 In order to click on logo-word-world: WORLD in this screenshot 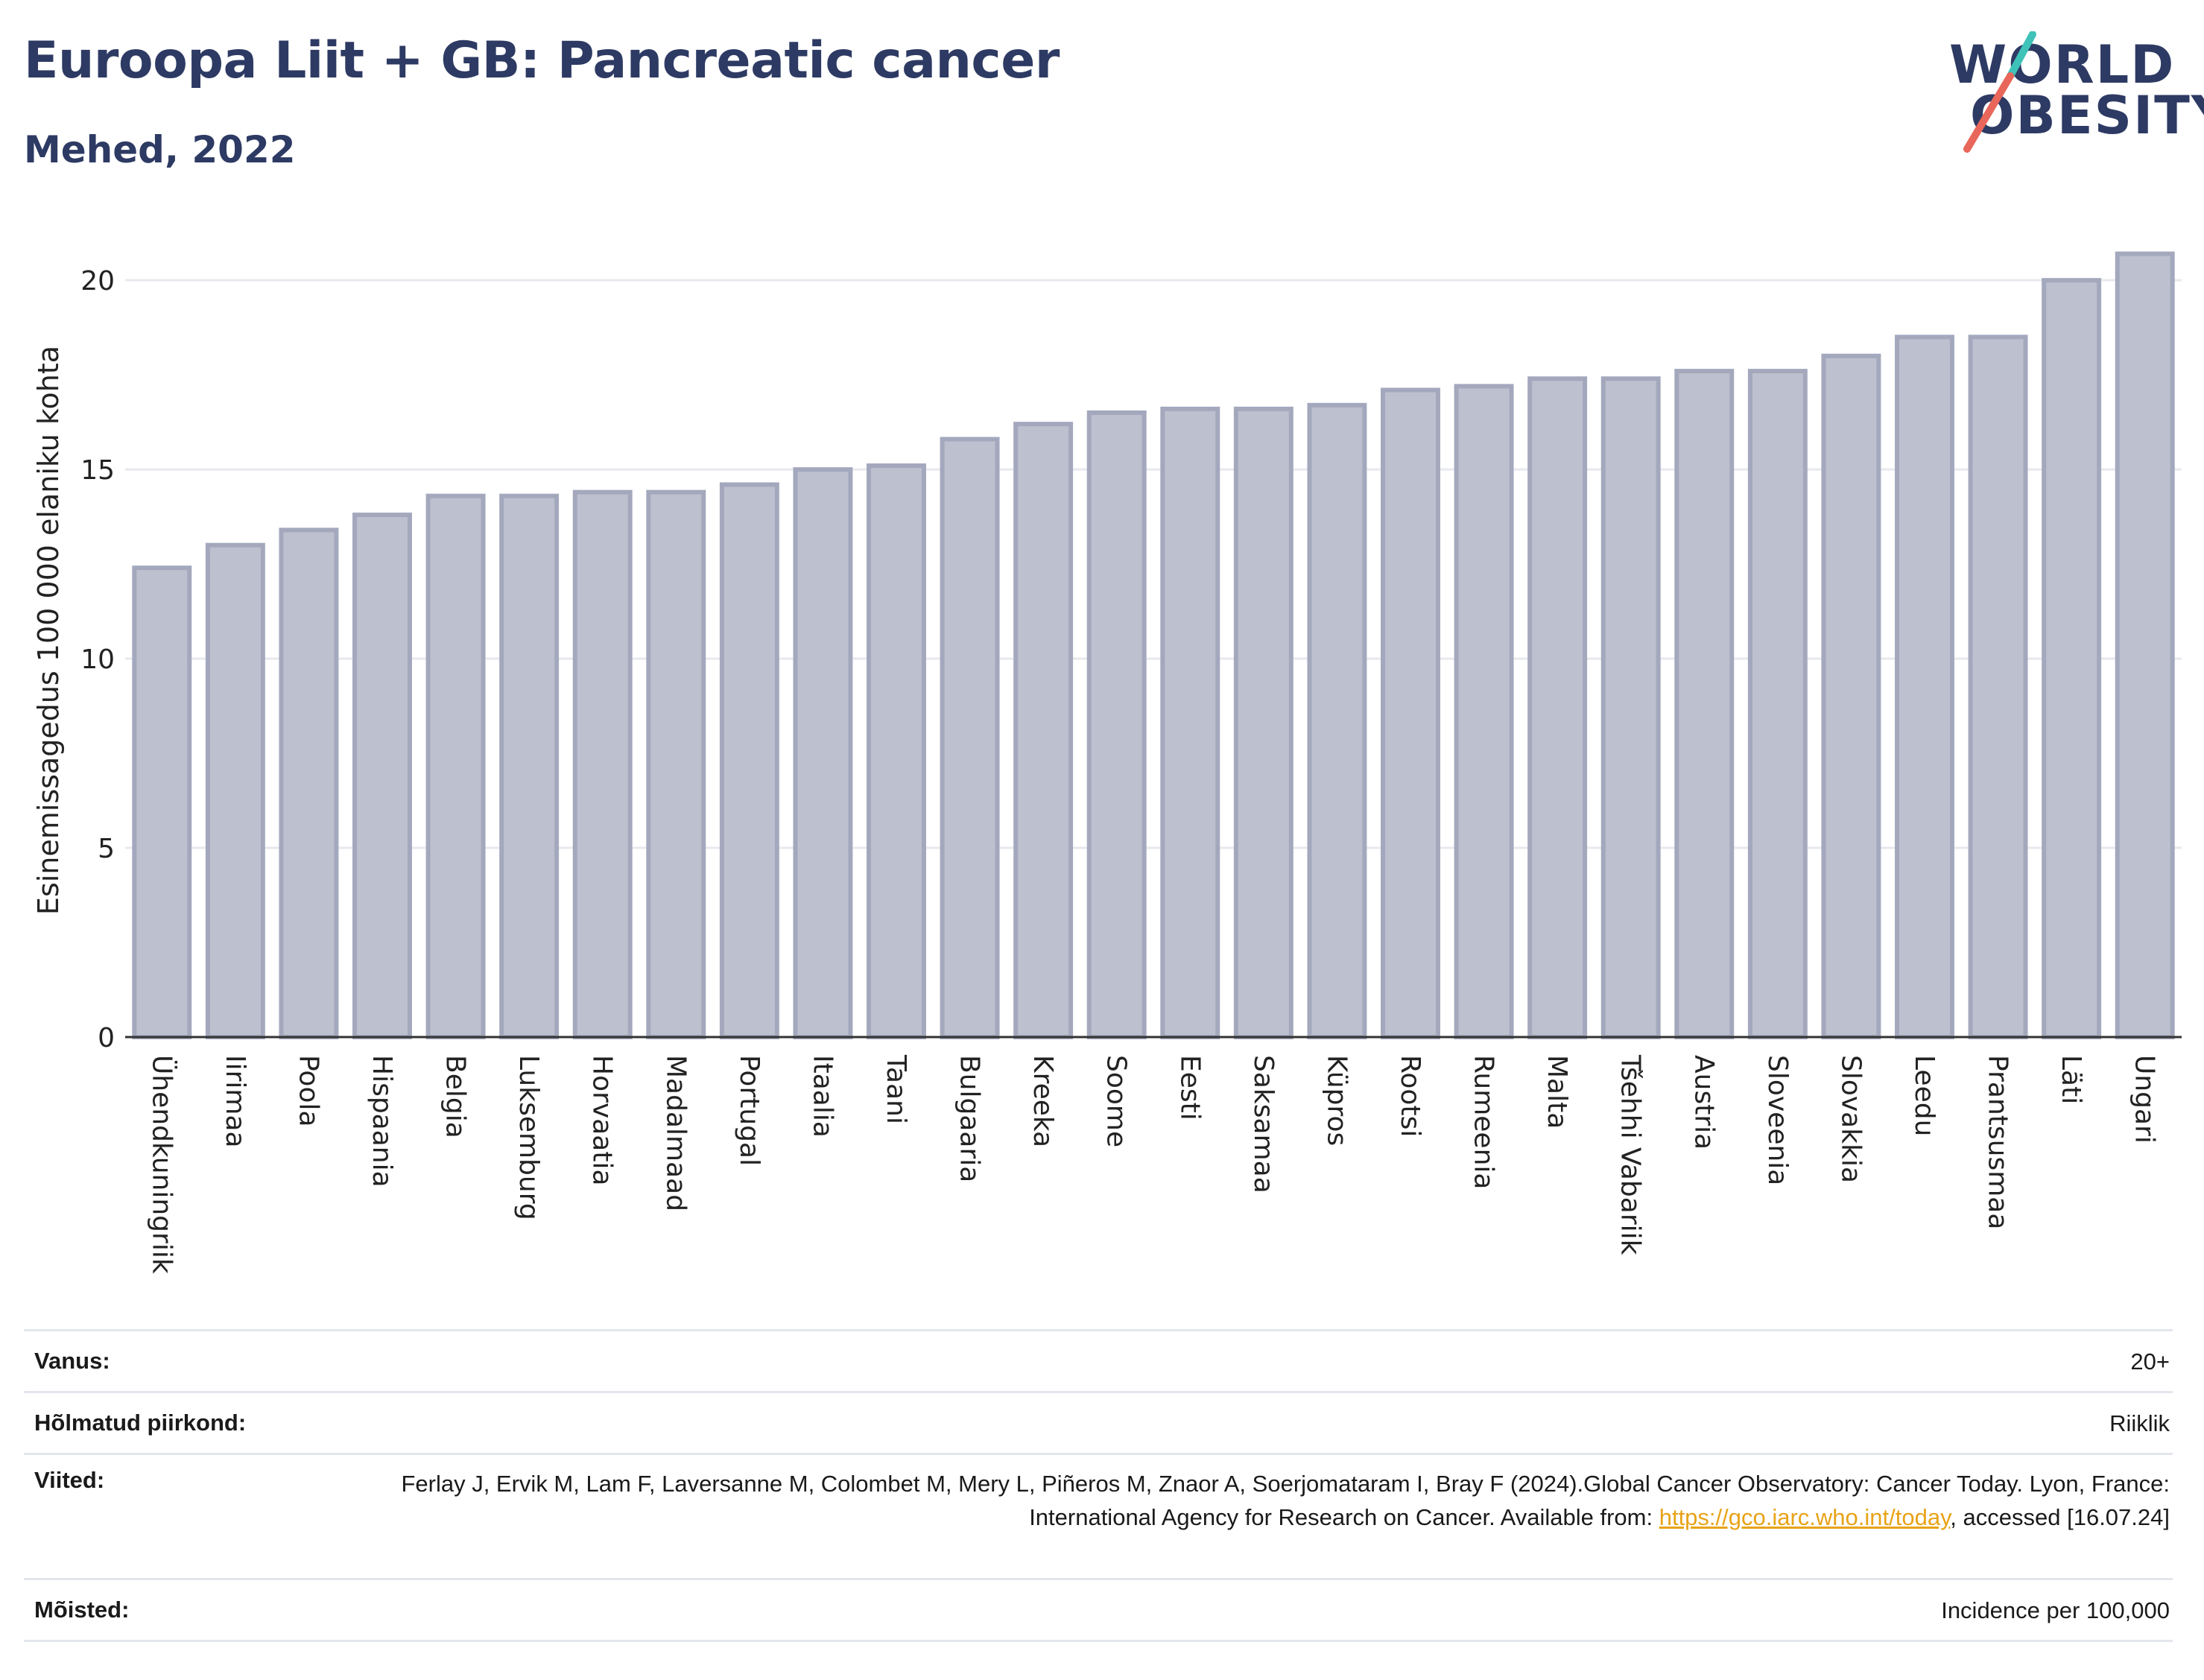, I will do `click(2062, 64)`.